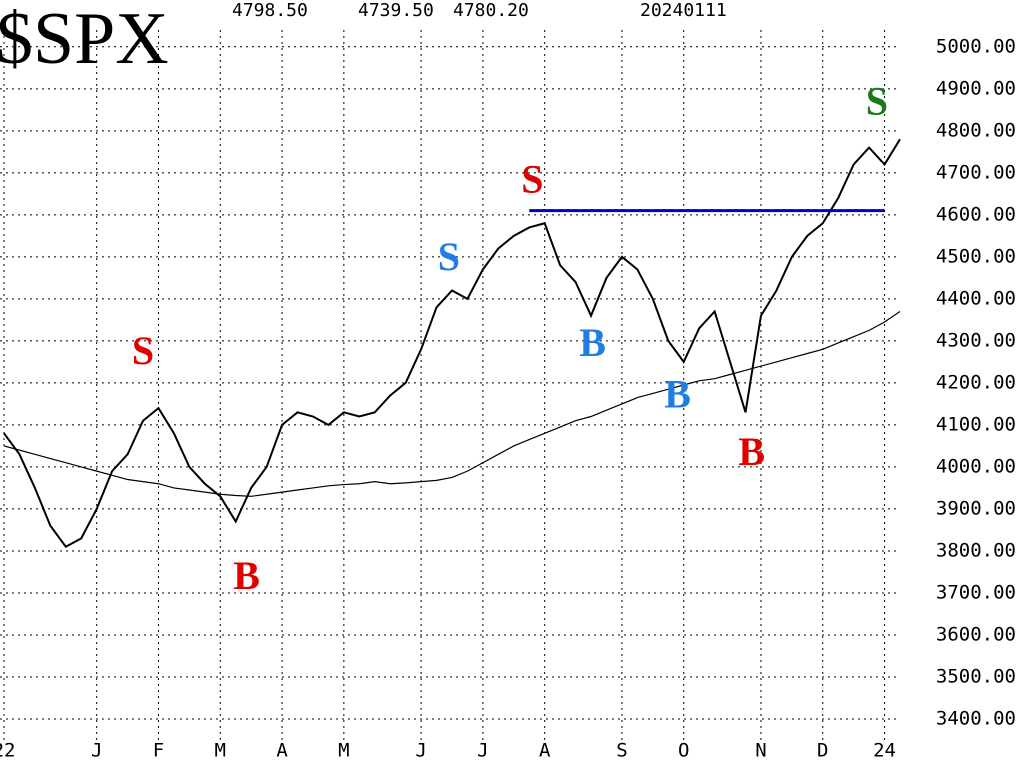  What do you see at coordinates (683, 10) in the screenshot?
I see `header-value: 20240111` at bounding box center [683, 10].